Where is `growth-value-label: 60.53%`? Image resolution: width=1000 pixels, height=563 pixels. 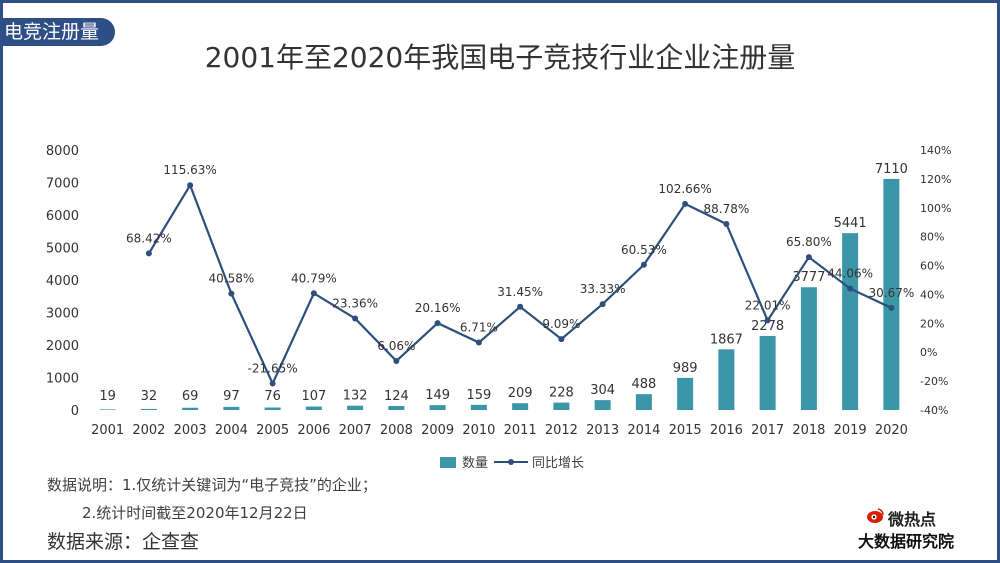 growth-value-label: 60.53% is located at coordinates (644, 250).